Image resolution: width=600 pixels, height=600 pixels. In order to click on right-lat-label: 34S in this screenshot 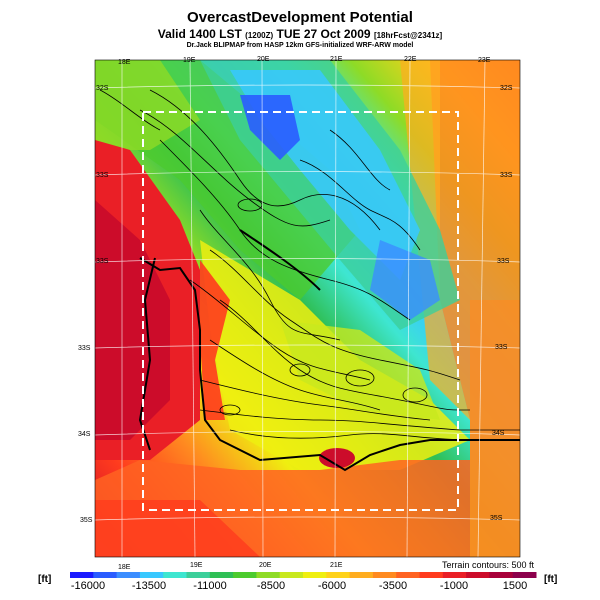, I will do `click(498, 433)`.